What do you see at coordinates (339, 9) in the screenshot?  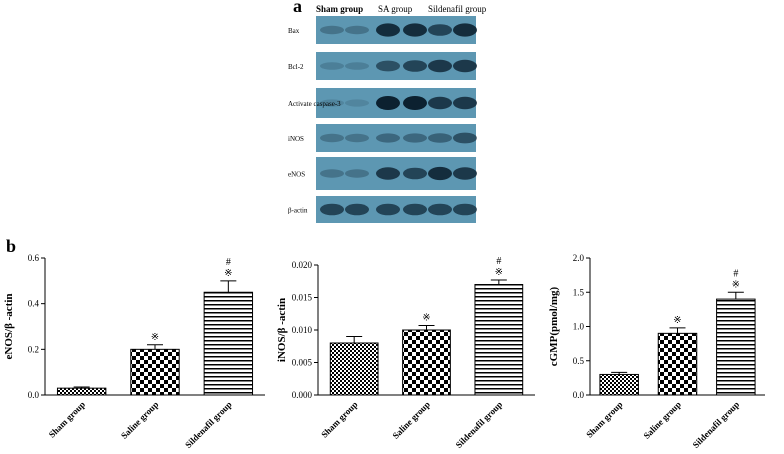 I see `lane-group: Sham group` at bounding box center [339, 9].